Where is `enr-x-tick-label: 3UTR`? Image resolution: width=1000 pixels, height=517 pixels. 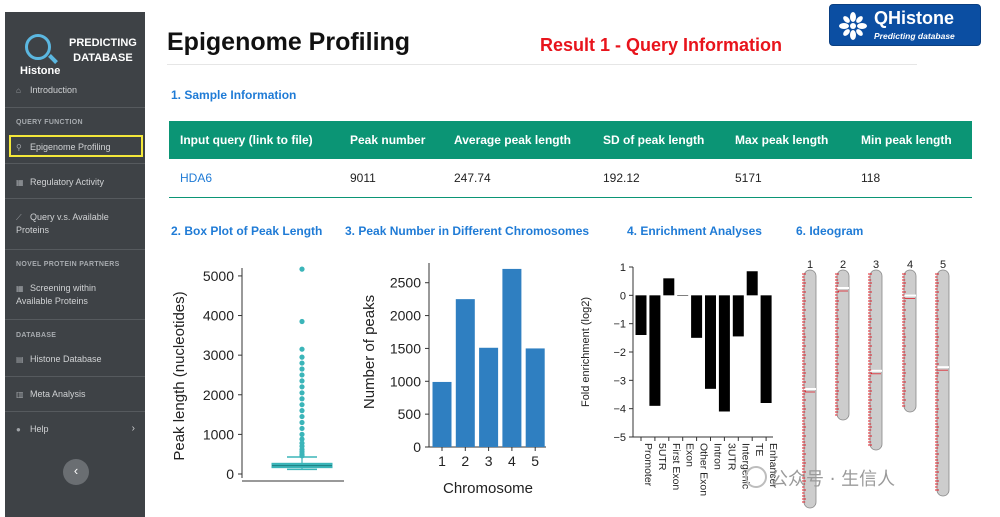 enr-x-tick-label: 3UTR is located at coordinates (731, 457).